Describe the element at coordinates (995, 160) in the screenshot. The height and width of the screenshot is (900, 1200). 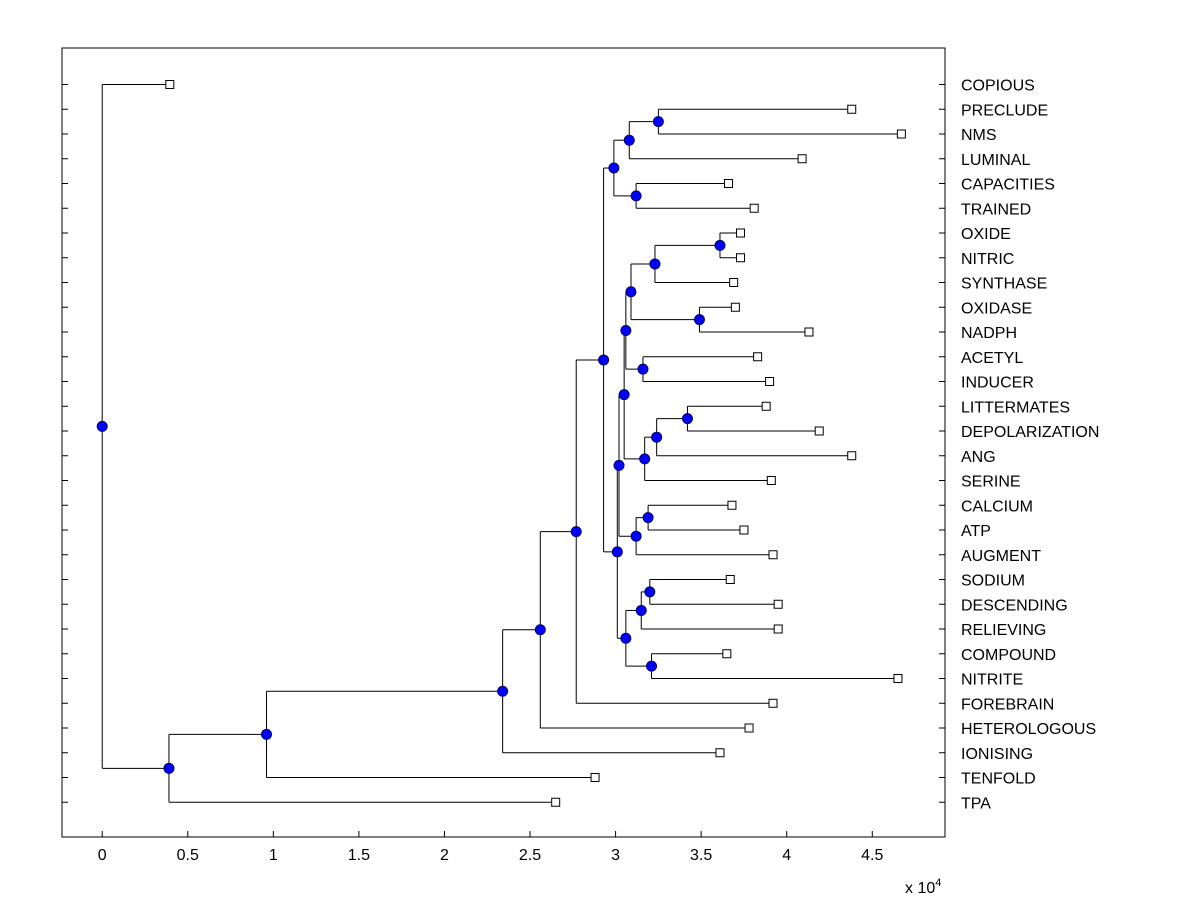
I see `leaf-label: LUMINAL` at that location.